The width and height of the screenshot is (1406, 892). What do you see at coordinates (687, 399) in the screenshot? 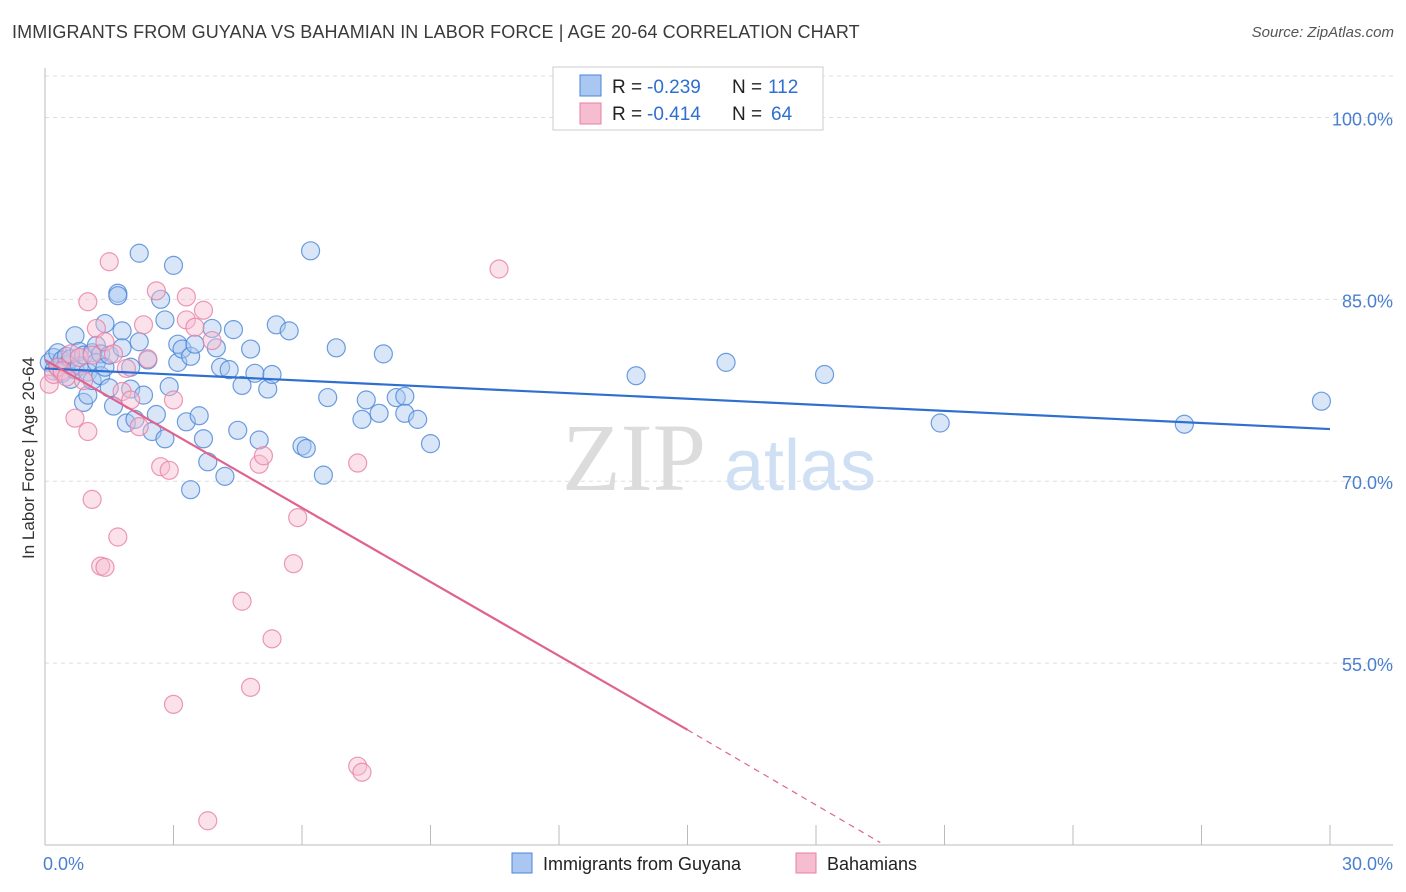
I see `trend-line-guyana` at bounding box center [687, 399].